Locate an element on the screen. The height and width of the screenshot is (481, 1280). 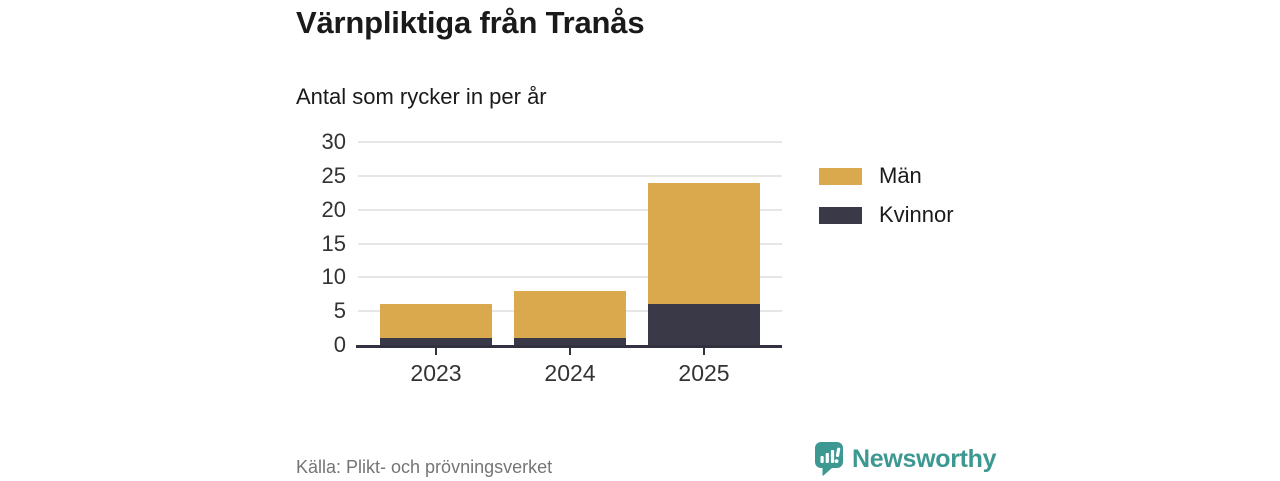
legend-label: Män is located at coordinates (900, 175).